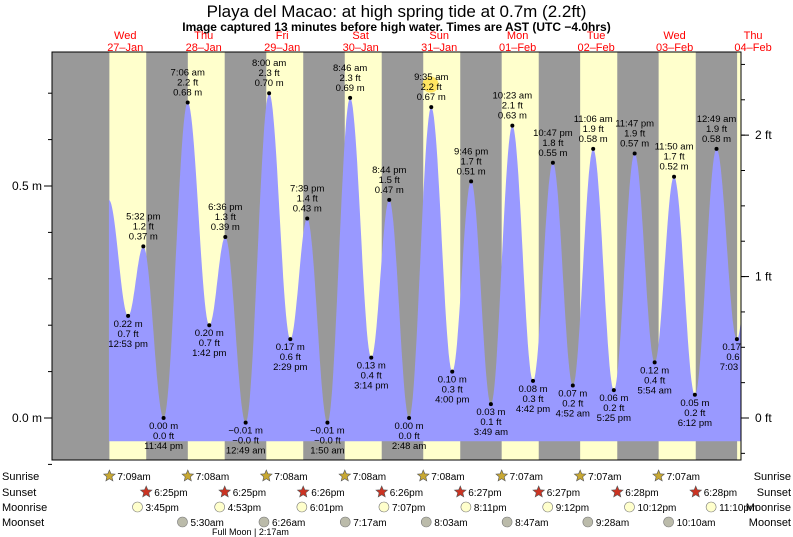 The height and width of the screenshot is (537, 793). Describe the element at coordinates (371, 386) in the screenshot. I see `tide-label: 3:14 pm` at that location.